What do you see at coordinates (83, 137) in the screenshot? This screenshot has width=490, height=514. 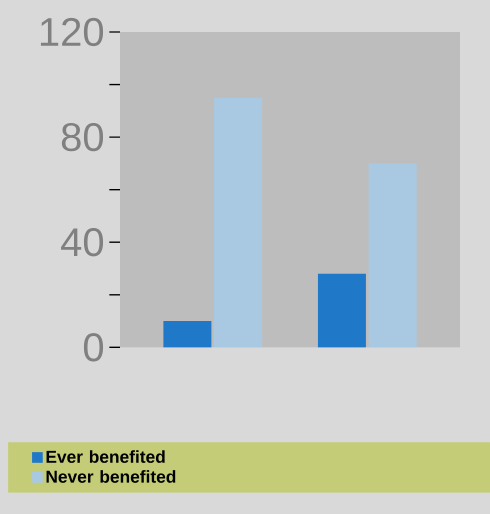 I see `y-tick-label: 80` at bounding box center [83, 137].